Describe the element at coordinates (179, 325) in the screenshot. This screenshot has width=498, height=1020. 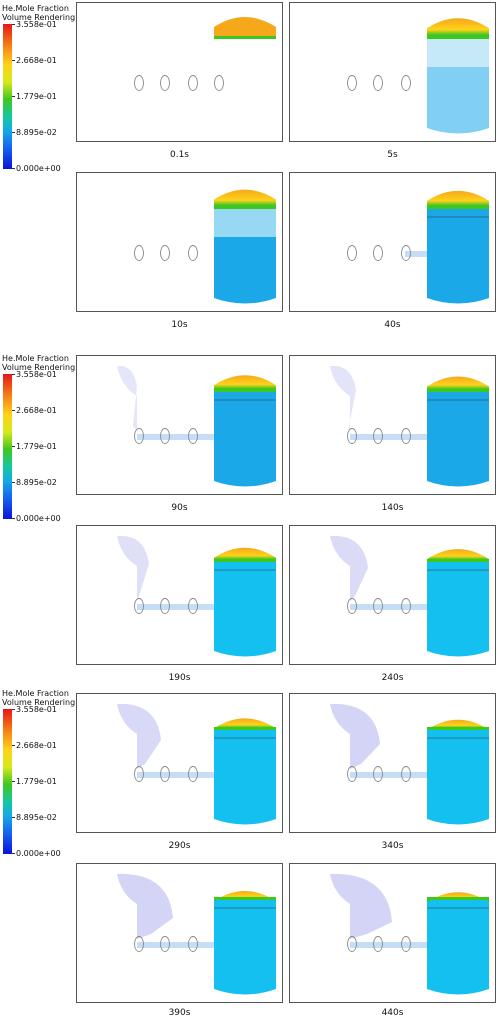
I see `time-caption: 10s` at that location.